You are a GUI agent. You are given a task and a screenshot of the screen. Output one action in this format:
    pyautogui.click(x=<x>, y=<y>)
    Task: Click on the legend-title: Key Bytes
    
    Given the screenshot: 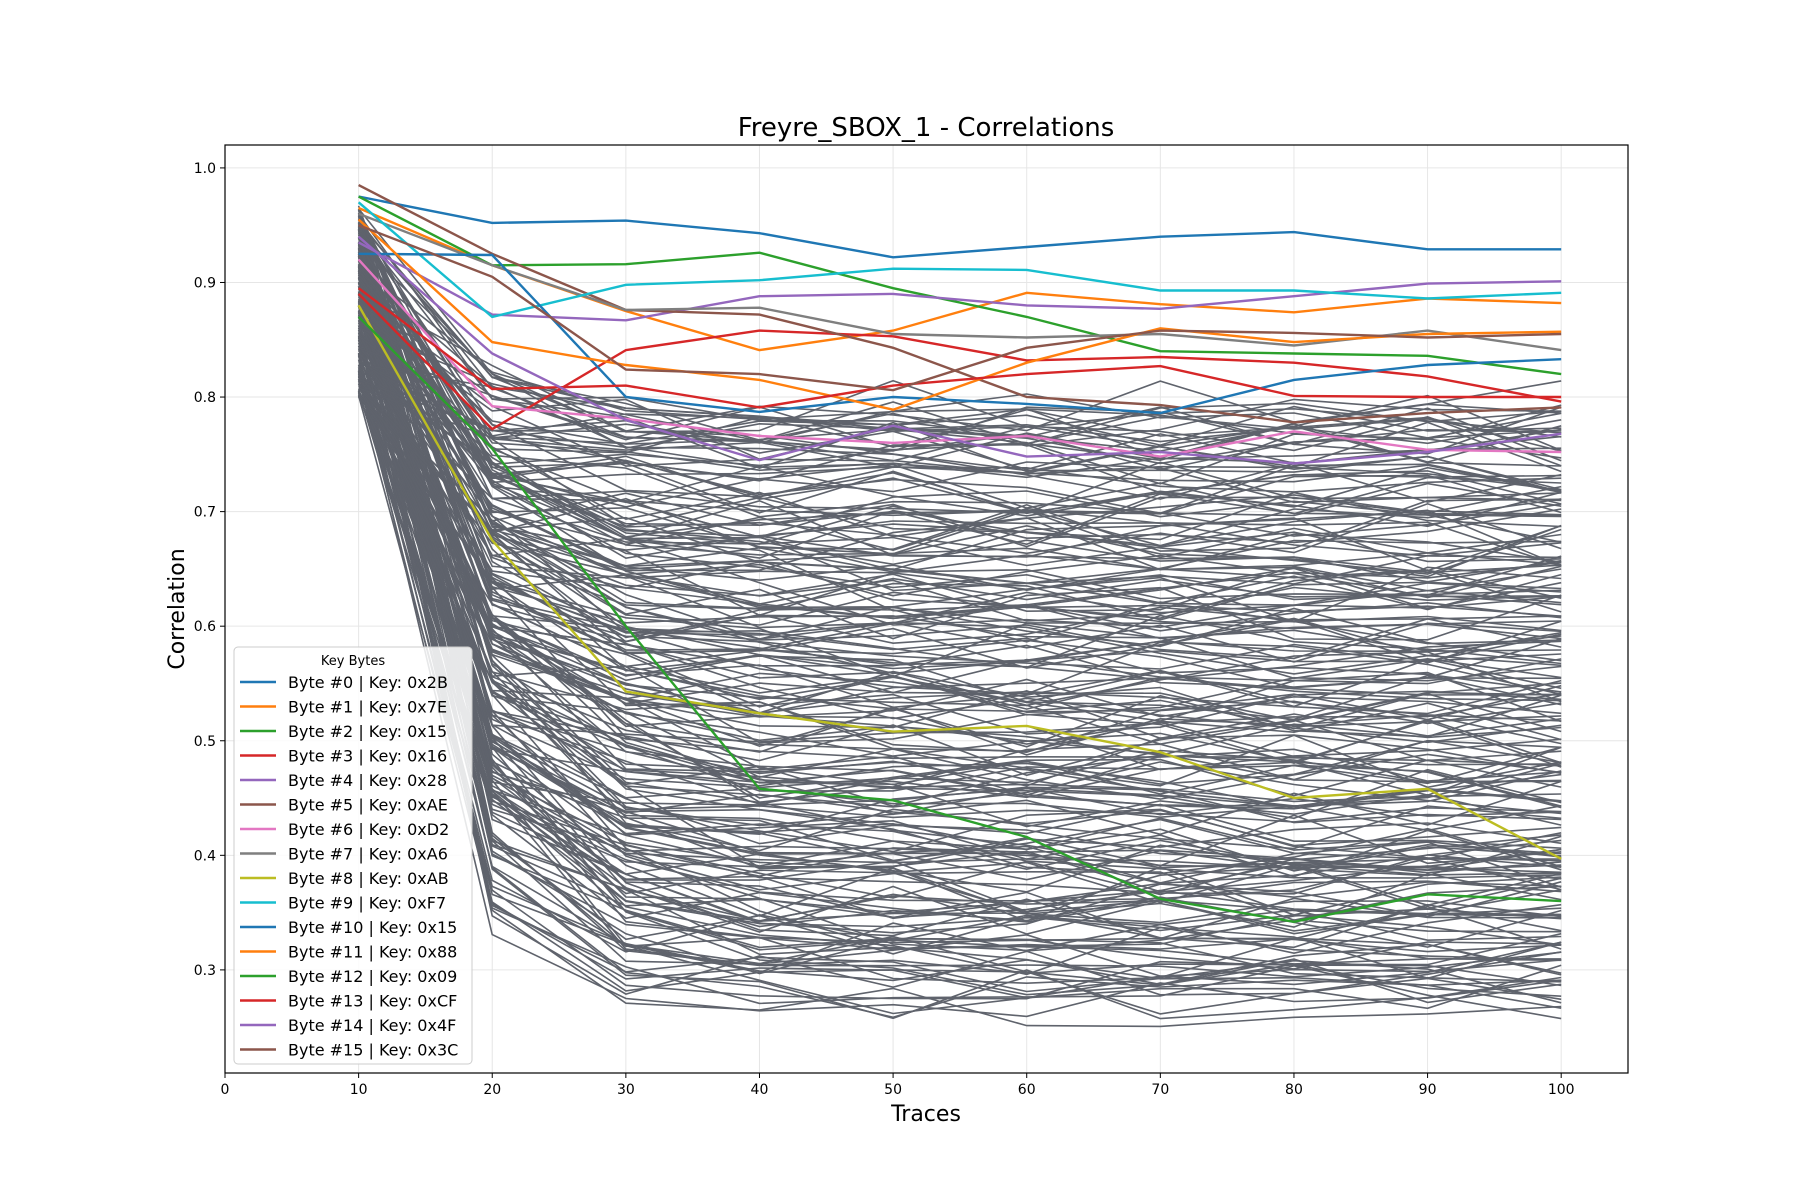 What is the action you would take?
    pyautogui.click(x=353, y=661)
    